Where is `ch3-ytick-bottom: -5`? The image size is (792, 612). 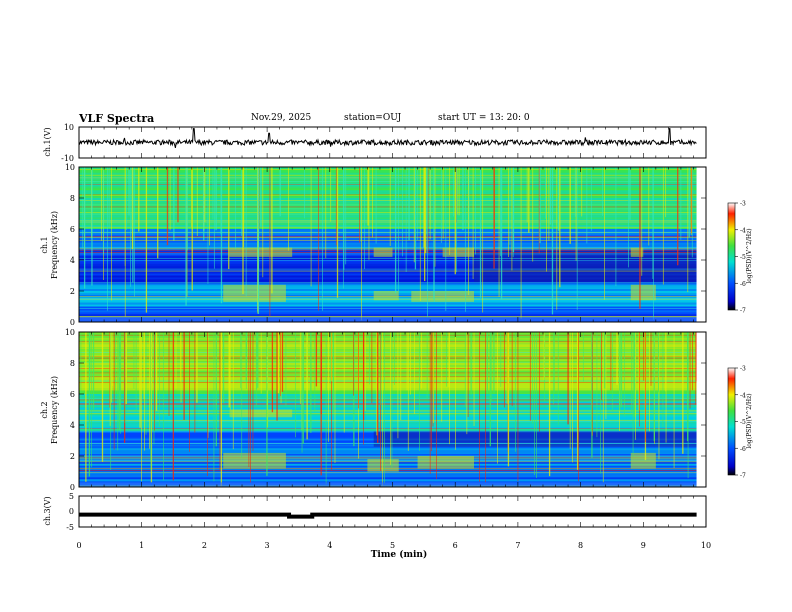 ch3-ytick-bottom: -5 is located at coordinates (70, 527).